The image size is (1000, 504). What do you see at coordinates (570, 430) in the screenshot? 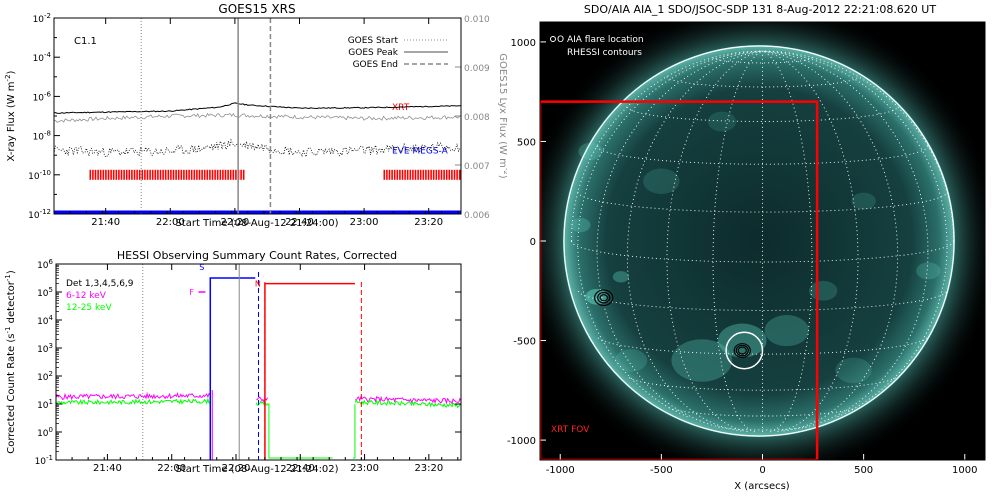
I see `xrt-fov-label: XRT FOV` at bounding box center [570, 430].